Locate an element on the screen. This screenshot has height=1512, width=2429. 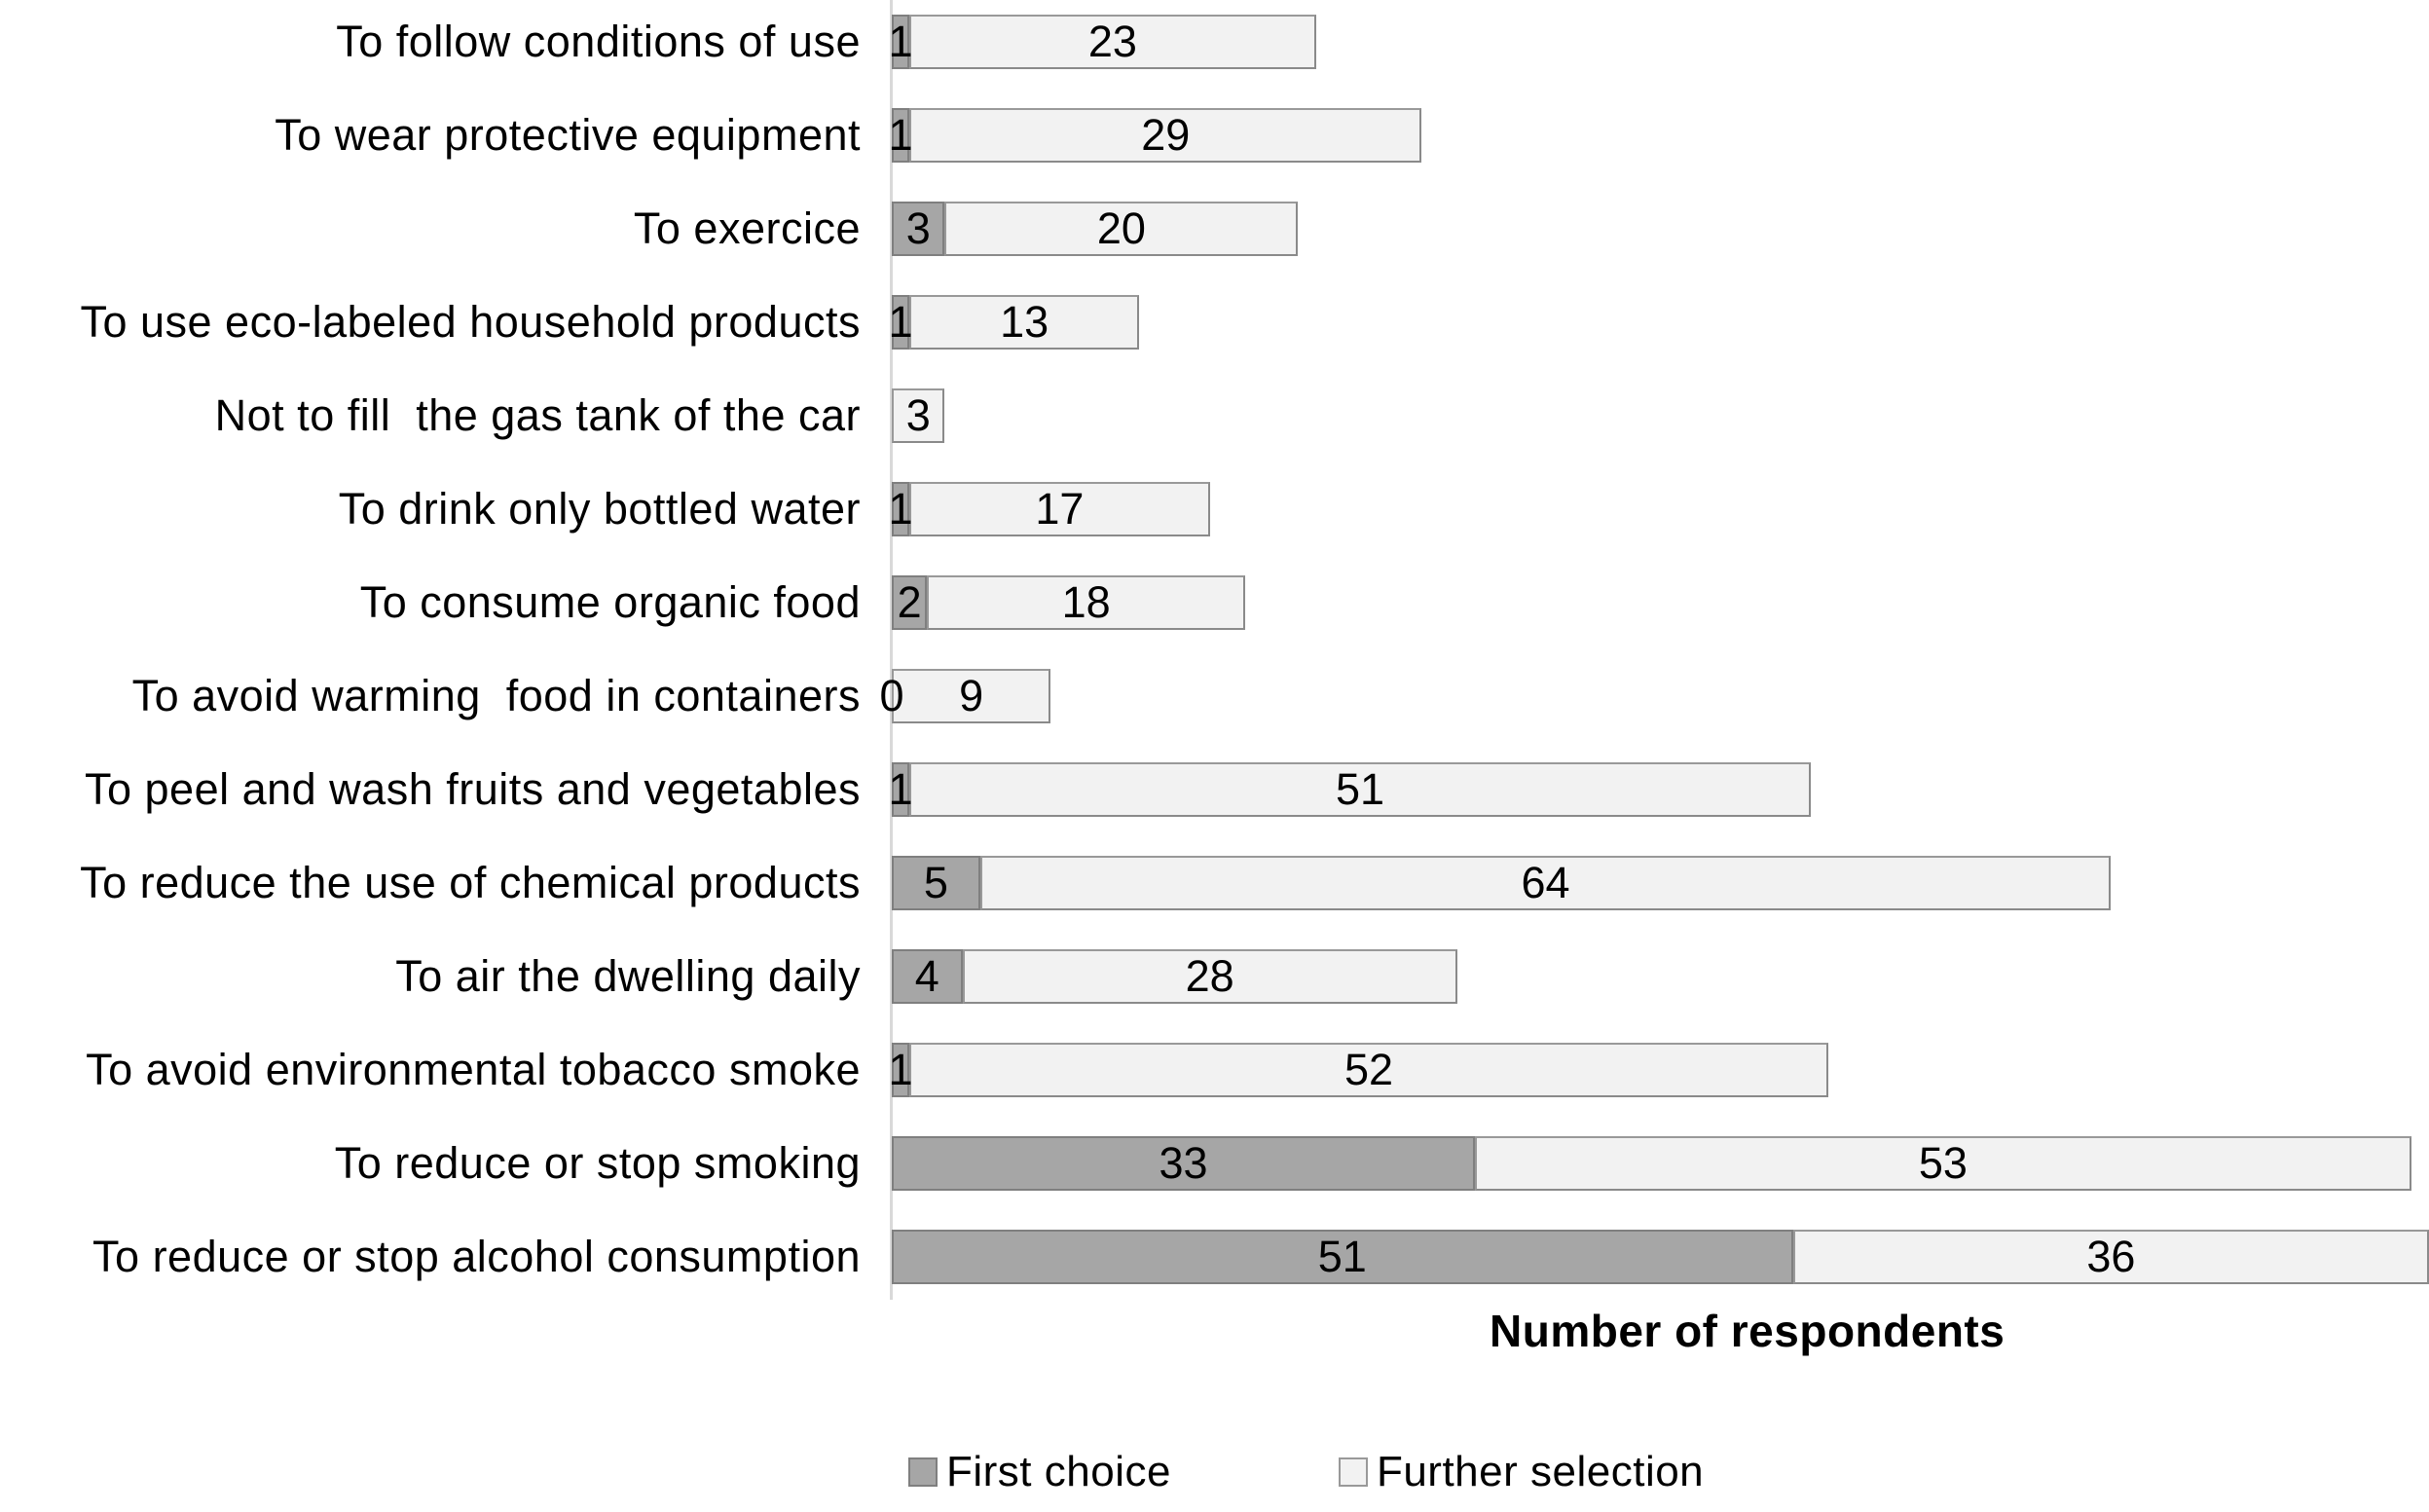
value-label-further-selection: 9 is located at coordinates (971, 695).